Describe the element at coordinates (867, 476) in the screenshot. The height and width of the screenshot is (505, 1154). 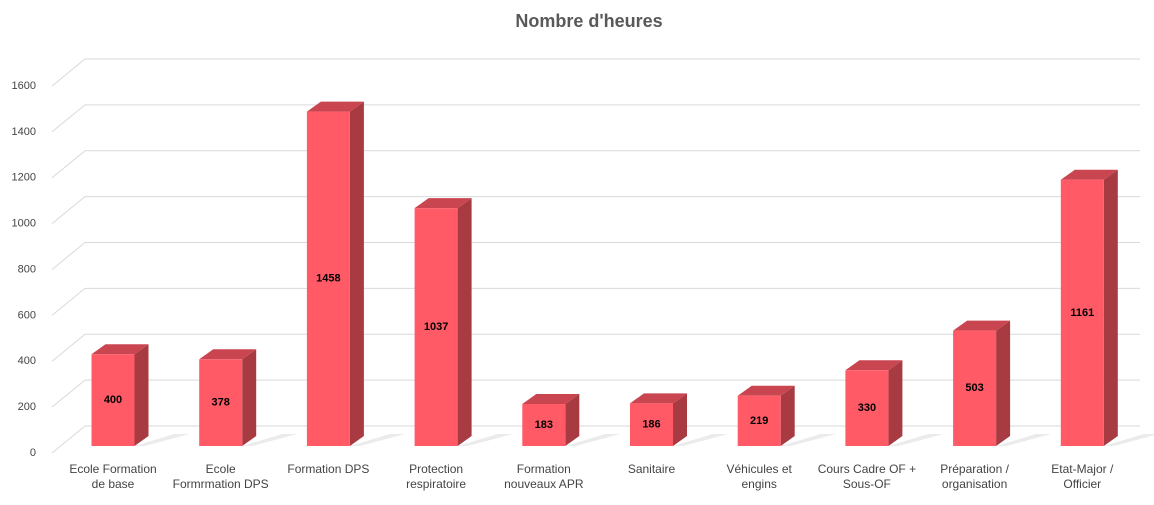
I see `x-tick-label: Cours Cadre OF + Sous-OF` at that location.